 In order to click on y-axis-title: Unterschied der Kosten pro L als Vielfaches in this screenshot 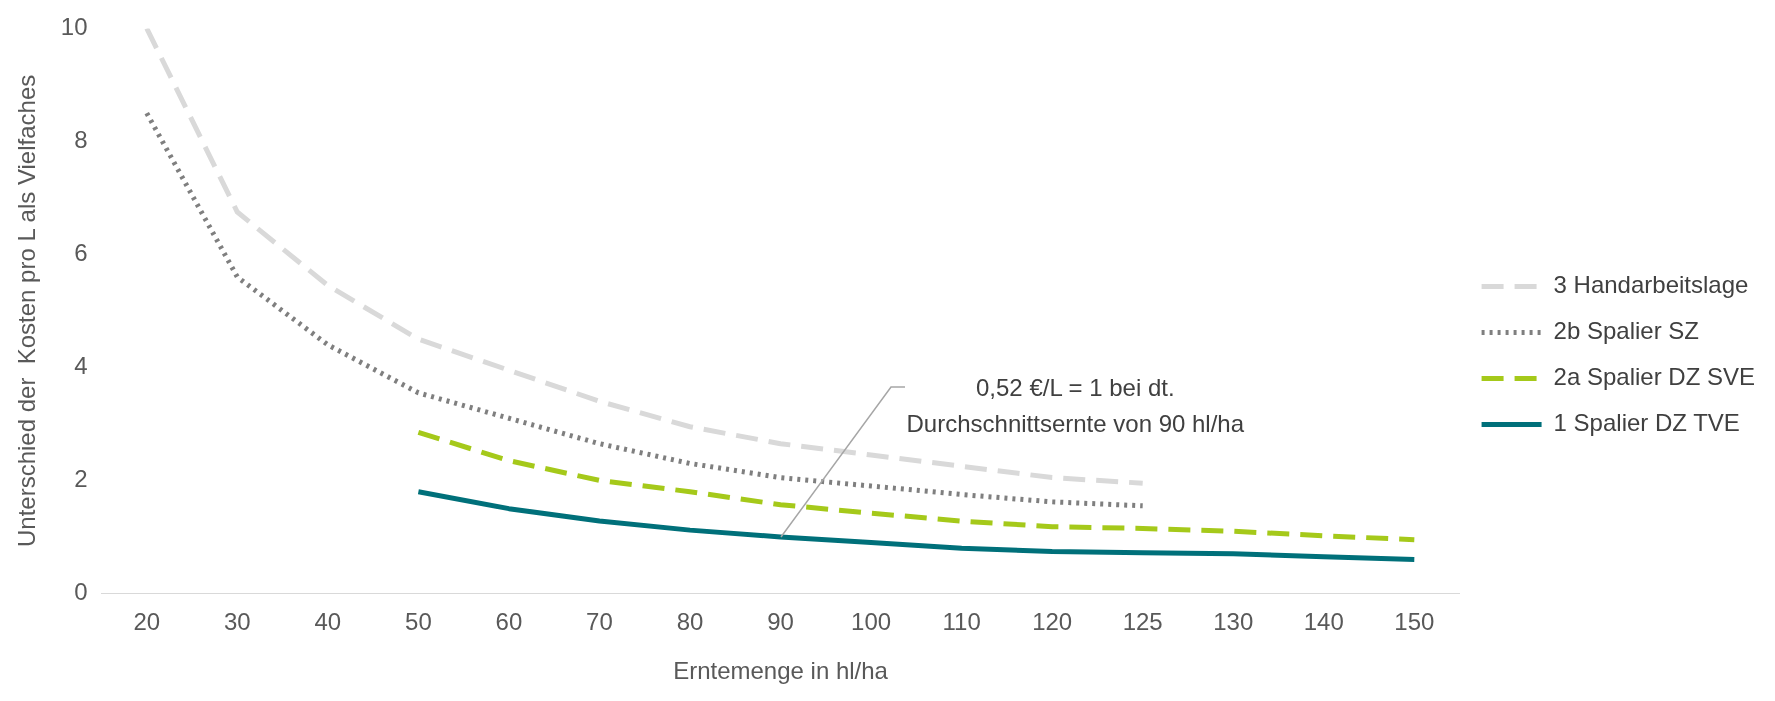, I will do `click(27, 311)`.